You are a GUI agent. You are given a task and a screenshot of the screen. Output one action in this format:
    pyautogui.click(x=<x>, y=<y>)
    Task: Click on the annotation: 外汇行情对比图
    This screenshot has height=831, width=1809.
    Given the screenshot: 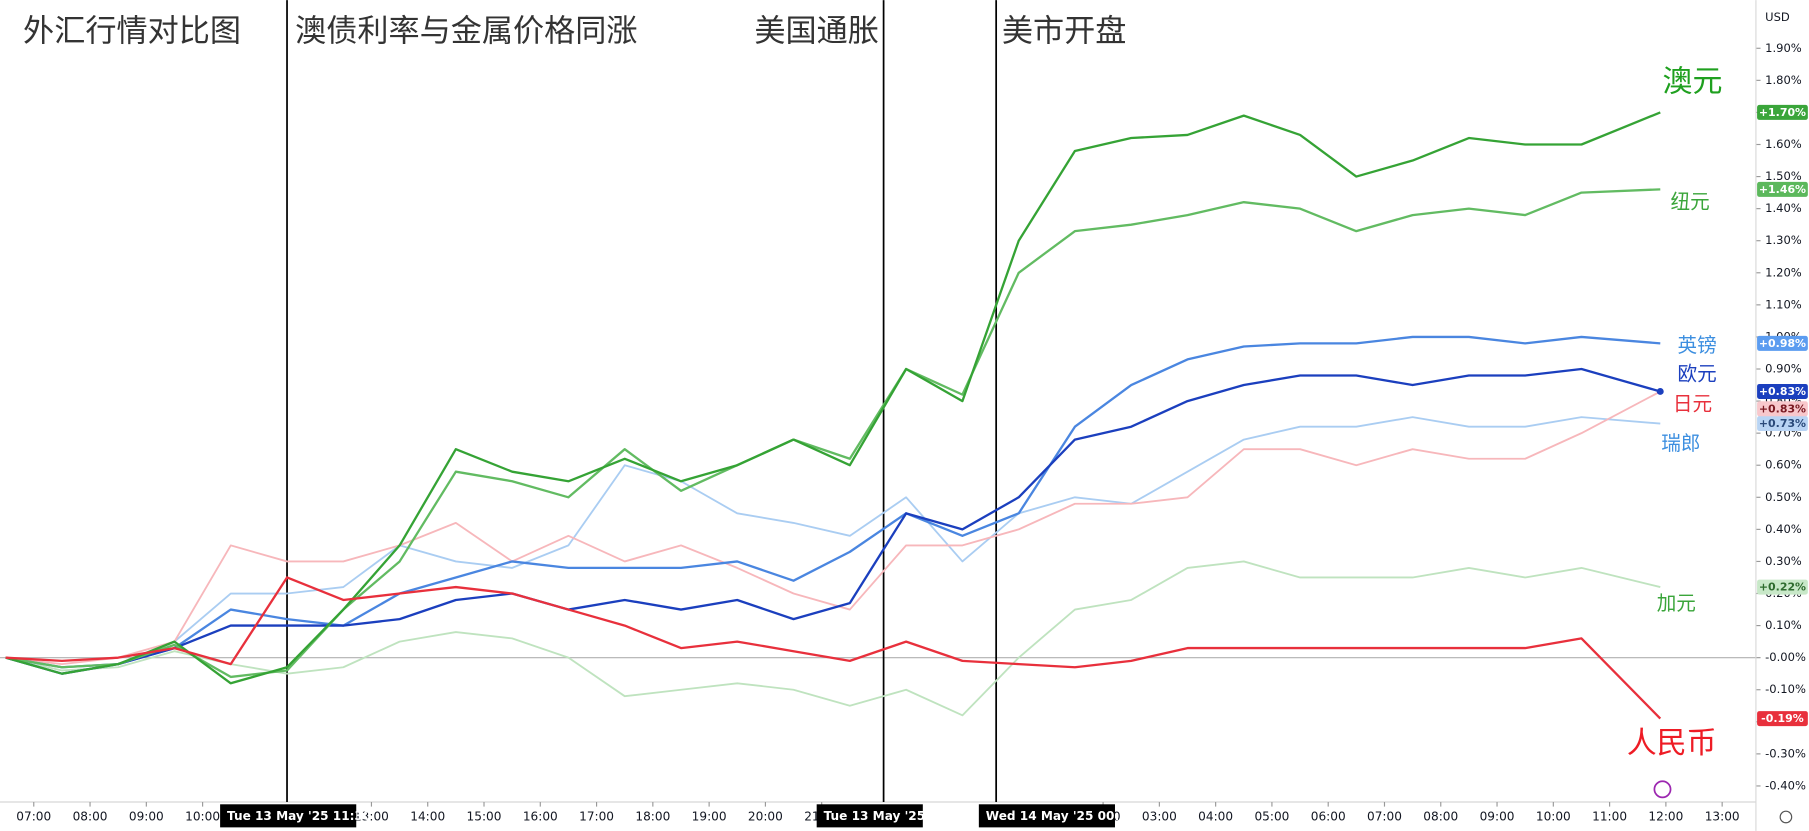 What is the action you would take?
    pyautogui.click(x=132, y=31)
    